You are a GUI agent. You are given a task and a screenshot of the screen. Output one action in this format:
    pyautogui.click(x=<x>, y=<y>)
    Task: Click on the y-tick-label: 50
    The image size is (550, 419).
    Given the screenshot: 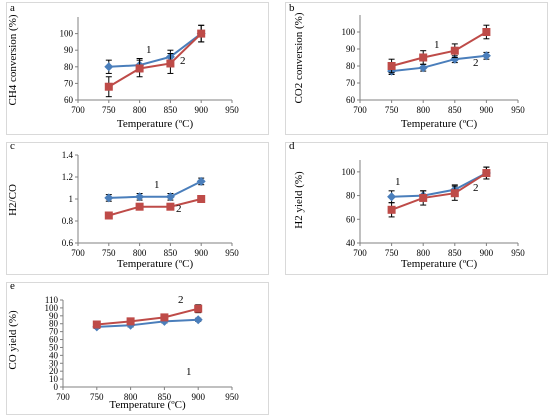 What is the action you would take?
    pyautogui.click(x=54, y=347)
    